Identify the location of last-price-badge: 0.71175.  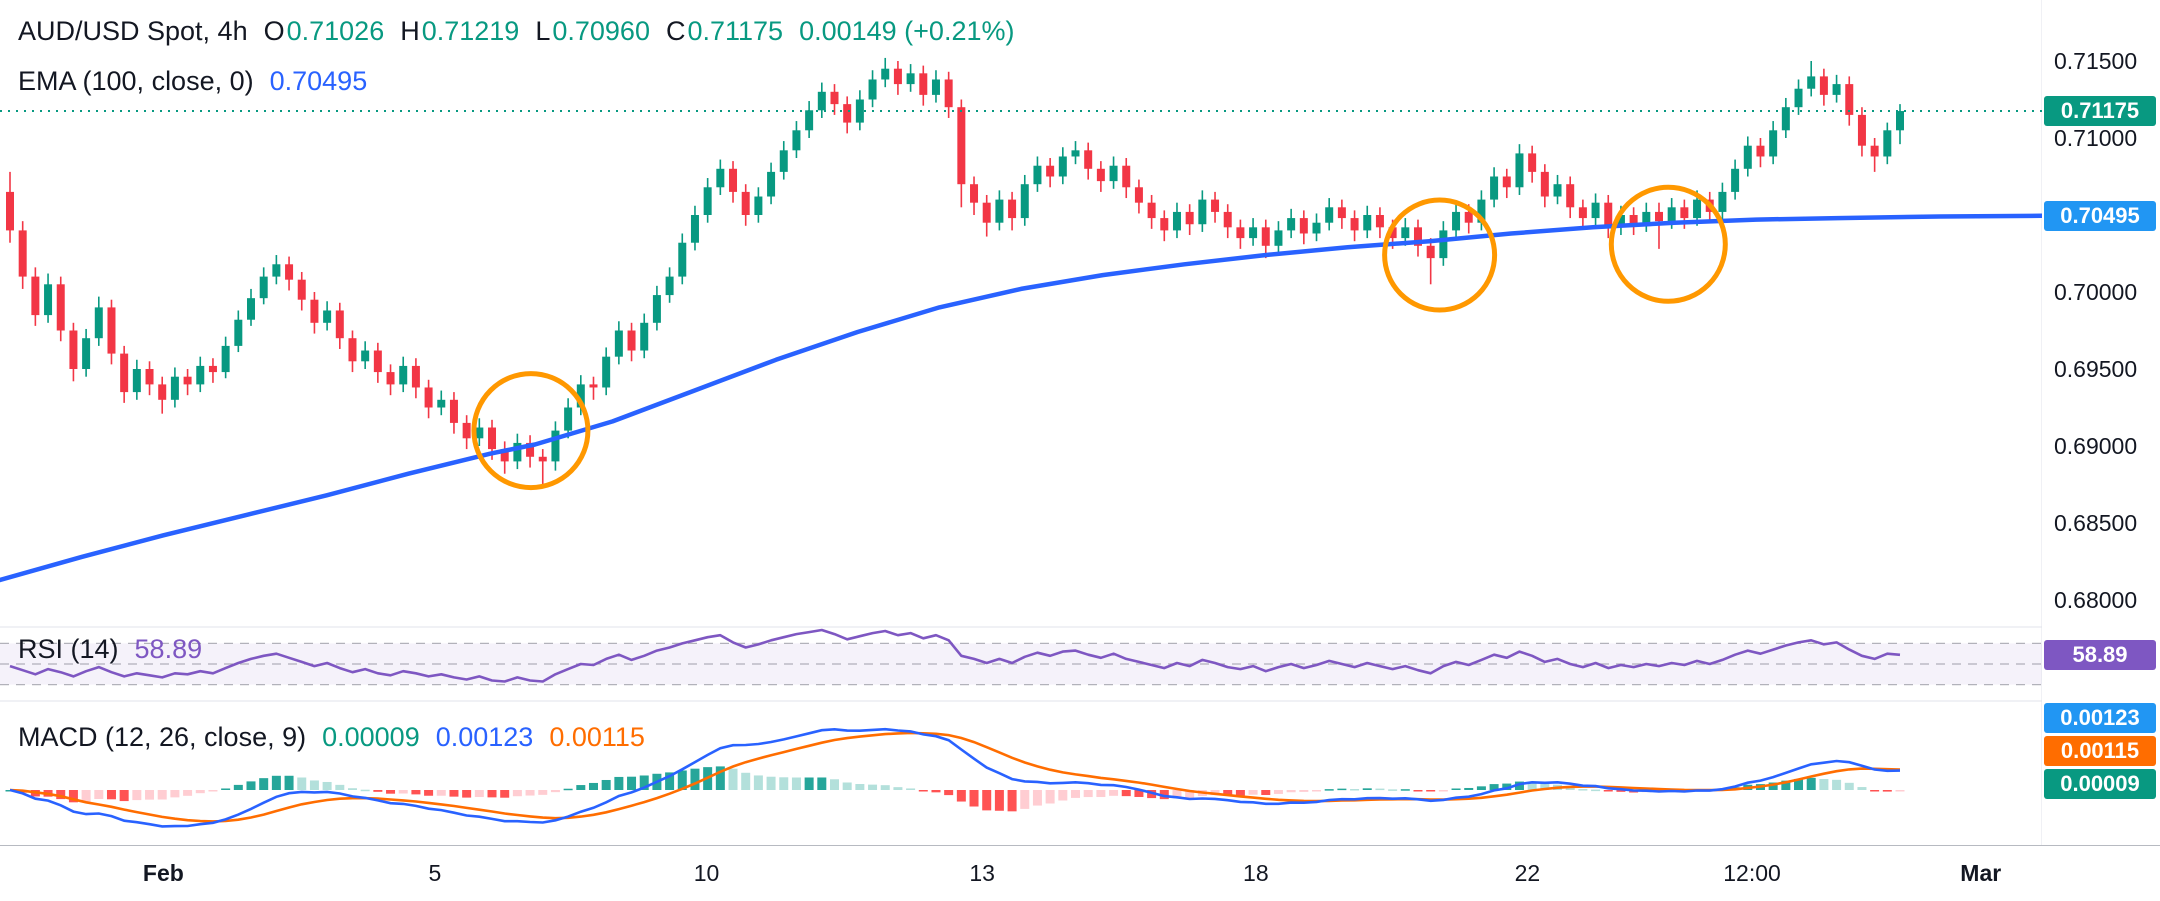
(2100, 111).